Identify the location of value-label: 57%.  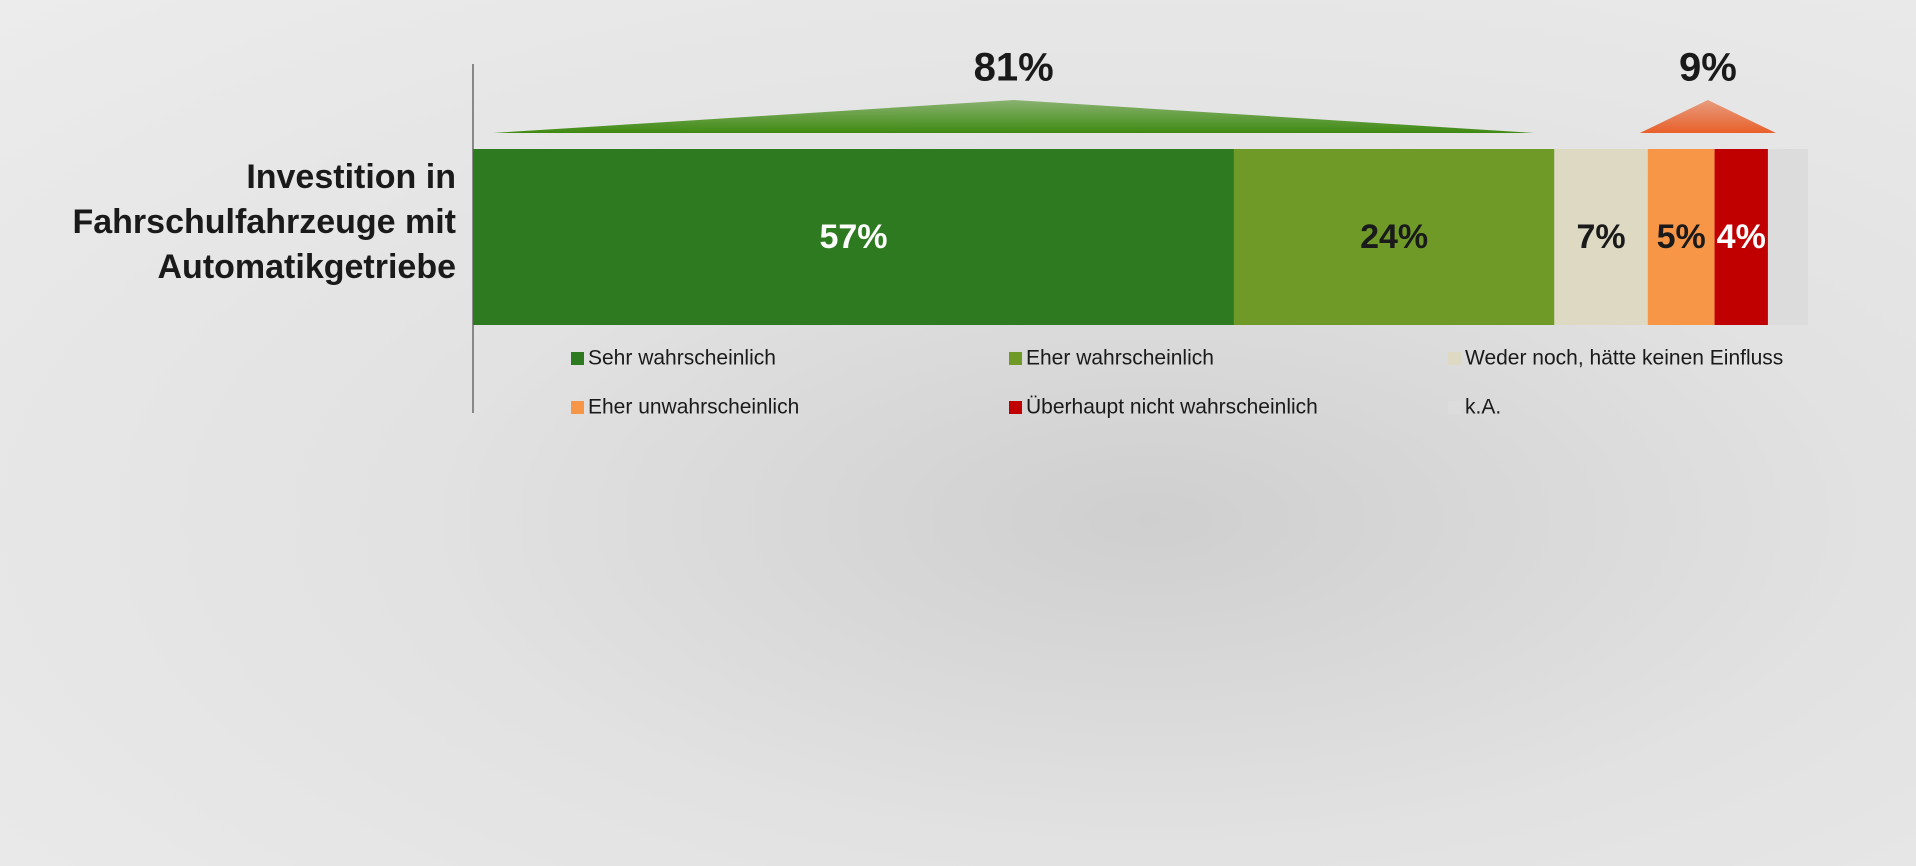
(853, 237).